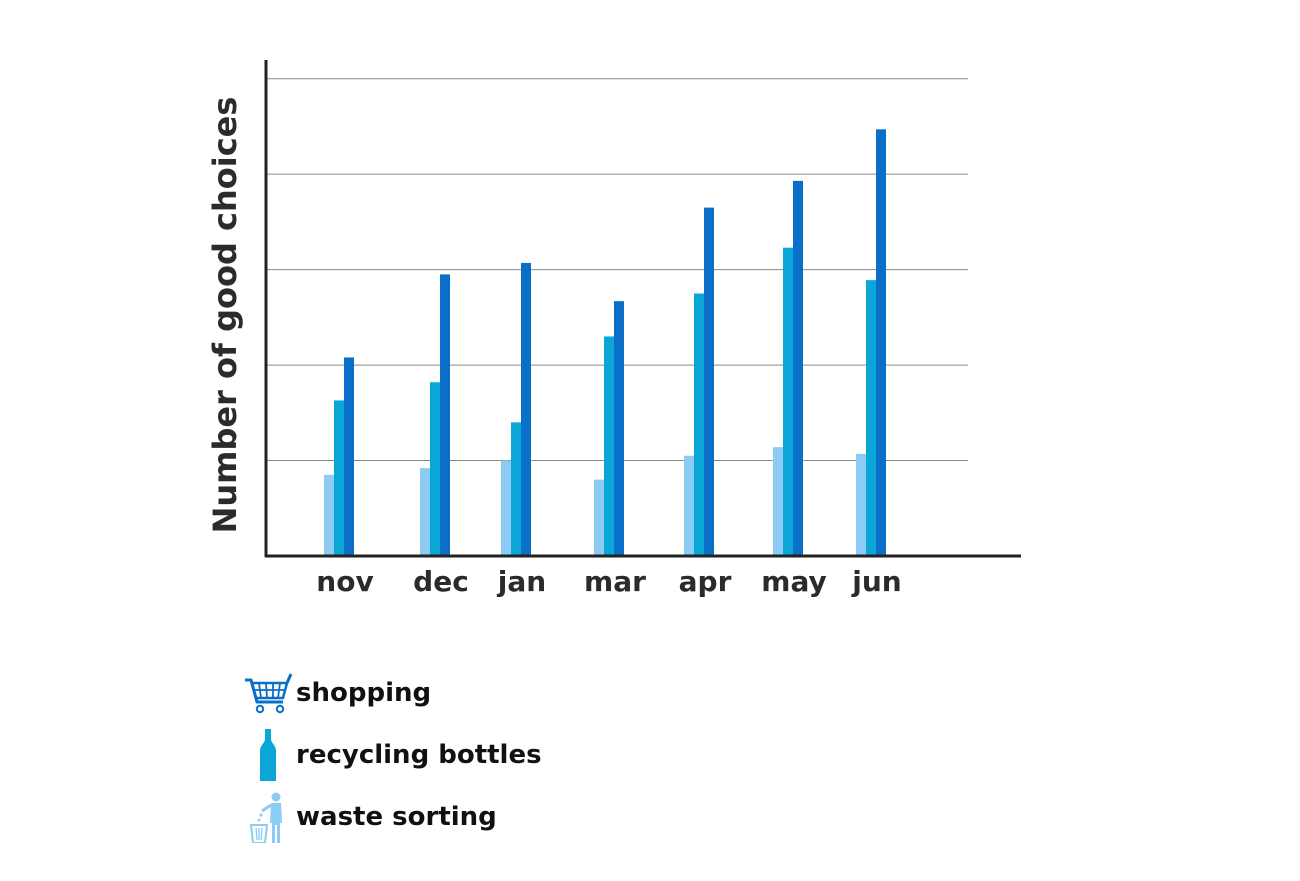 The width and height of the screenshot is (1300, 881). Describe the element at coordinates (349, 456) in the screenshot. I see `bar-shopping-nov` at that location.